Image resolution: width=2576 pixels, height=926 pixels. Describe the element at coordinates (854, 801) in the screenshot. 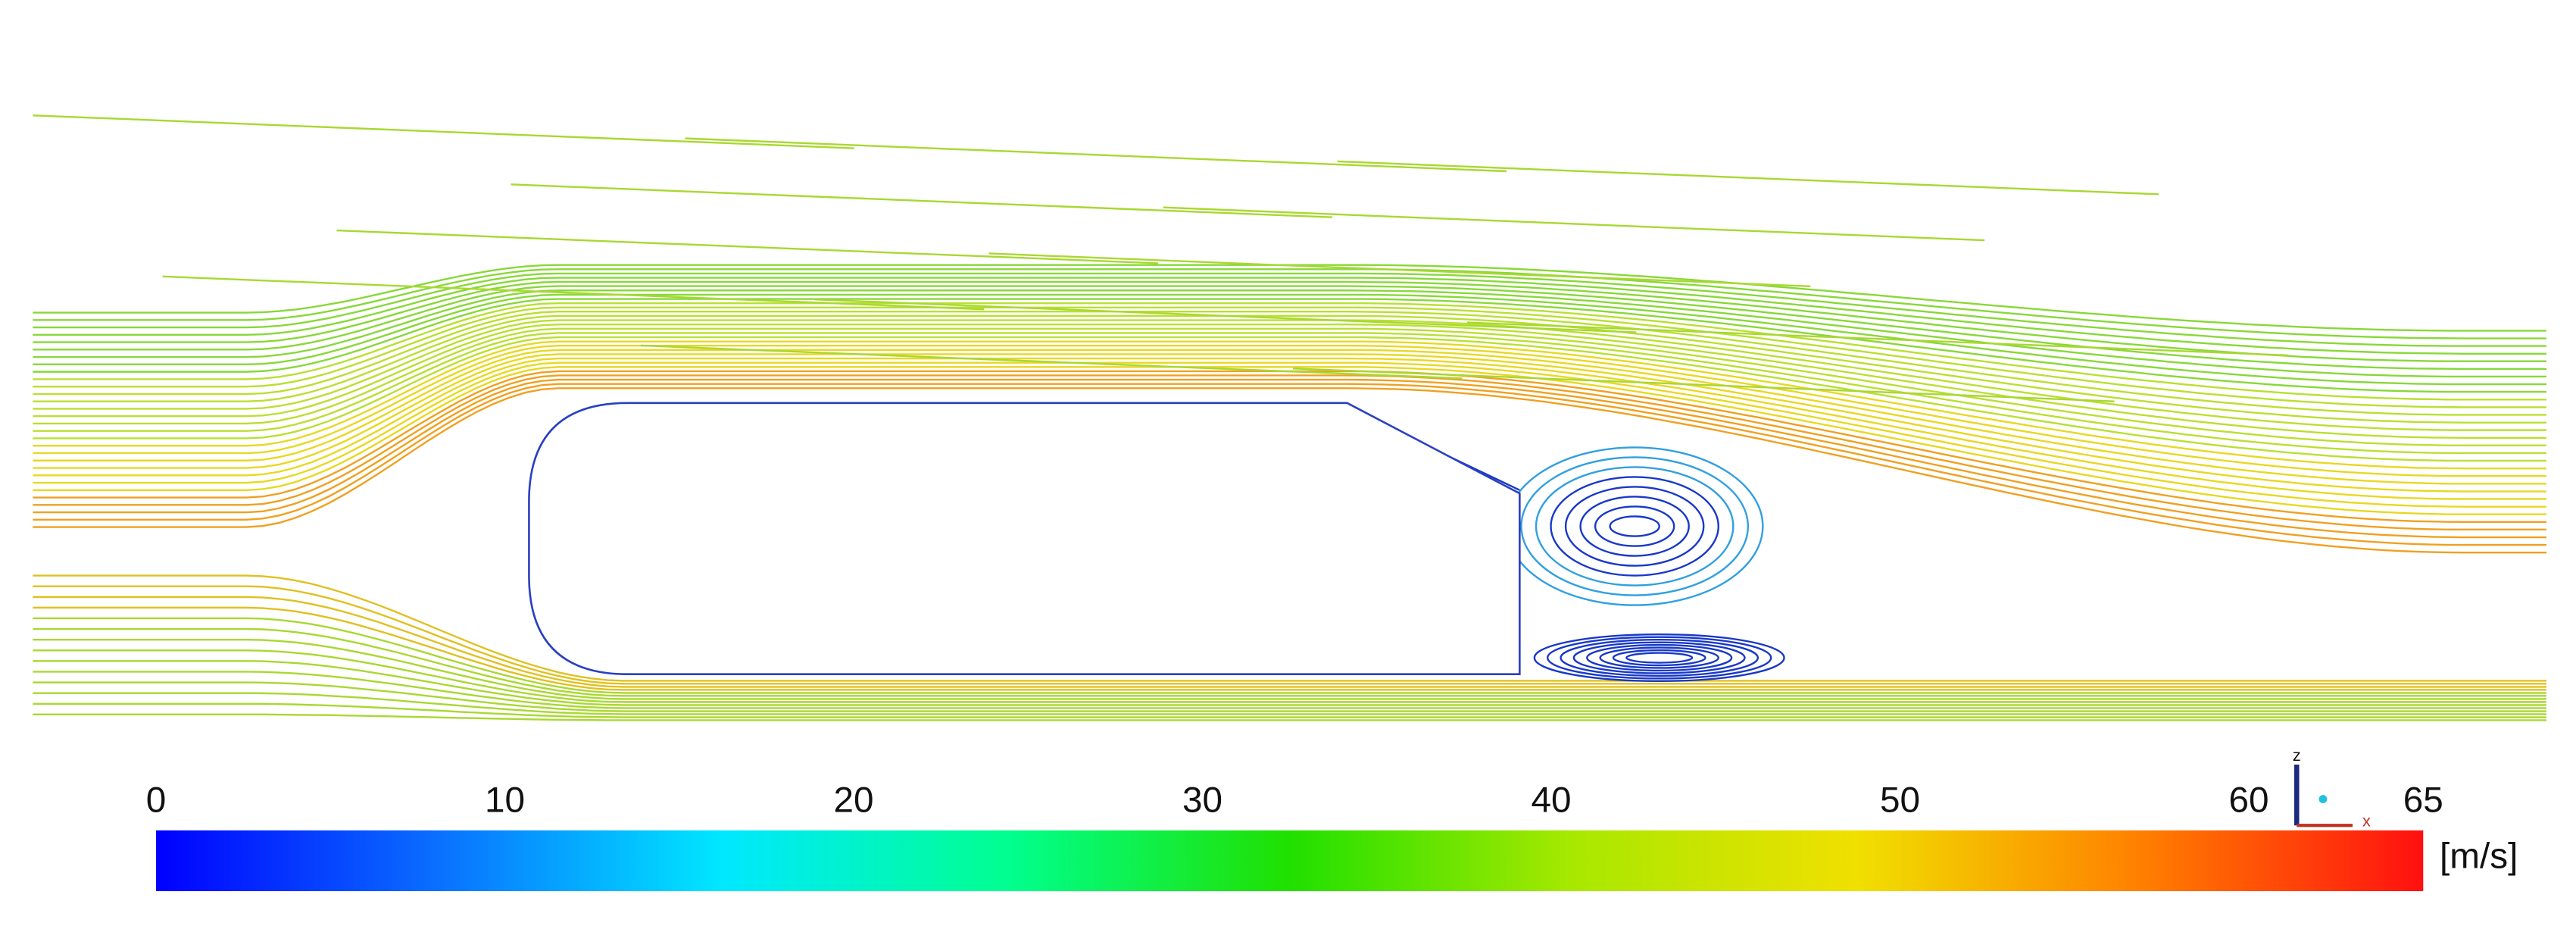

I see `colorbar-tick-label: 20` at that location.